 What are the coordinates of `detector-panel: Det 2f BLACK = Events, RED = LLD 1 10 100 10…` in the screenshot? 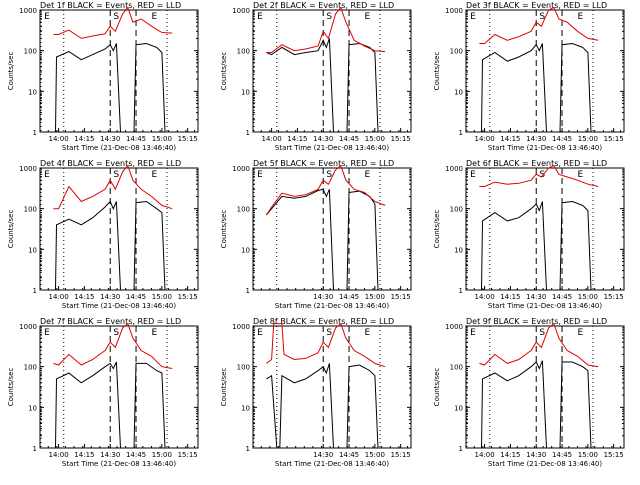 It's located at (316, 76).